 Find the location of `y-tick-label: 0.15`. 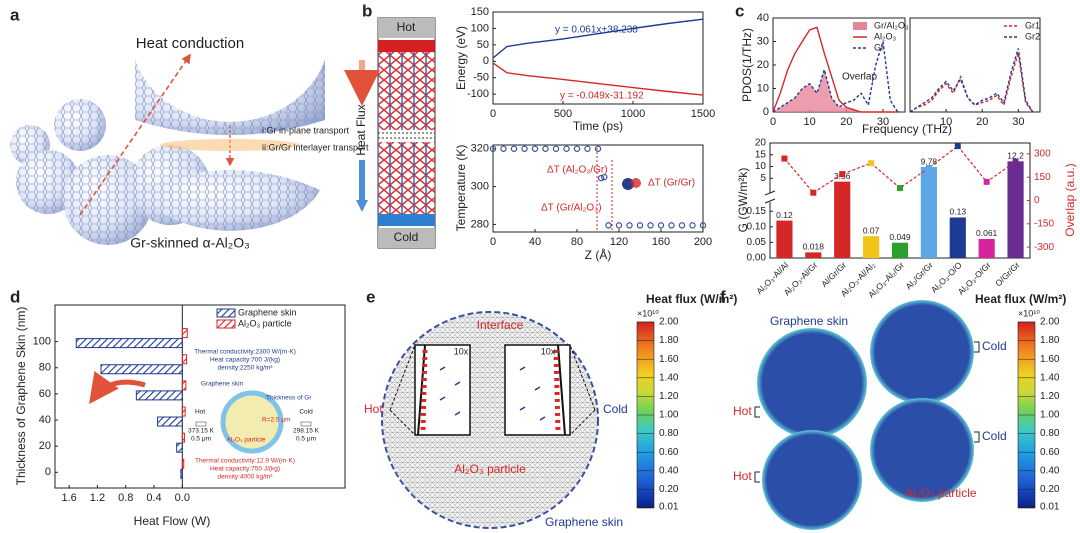

y-tick-label: 0.15 is located at coordinates (757, 211).